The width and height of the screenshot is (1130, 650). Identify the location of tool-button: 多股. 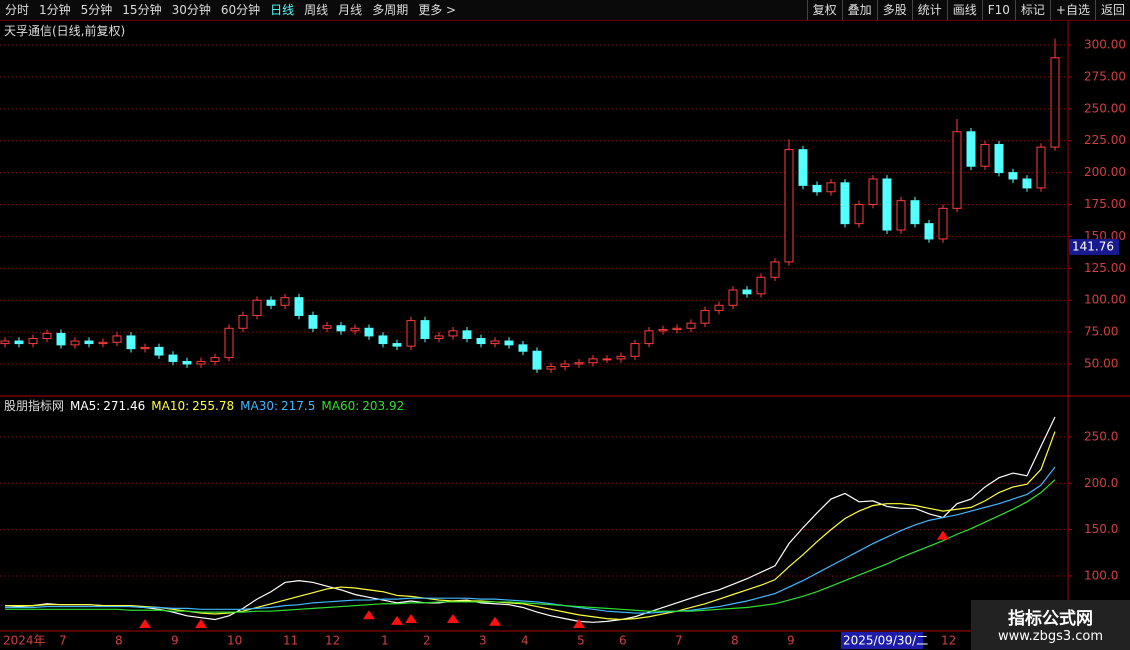
(894, 10).